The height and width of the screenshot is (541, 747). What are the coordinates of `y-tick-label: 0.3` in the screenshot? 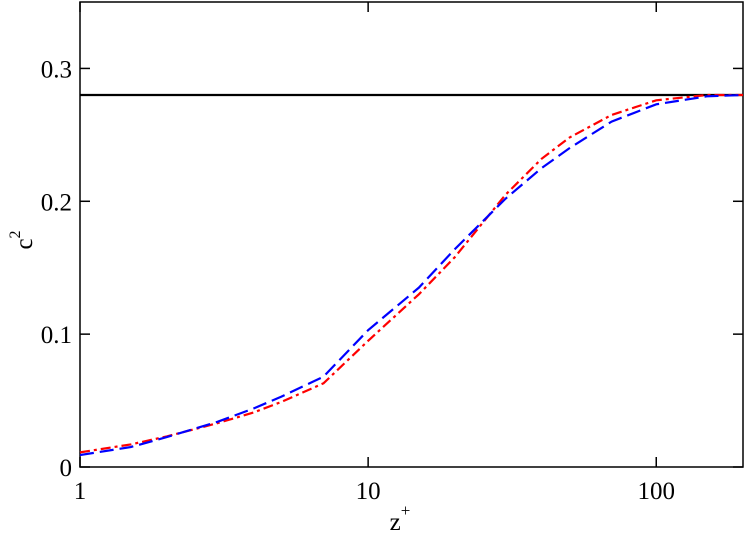 It's located at (56, 69).